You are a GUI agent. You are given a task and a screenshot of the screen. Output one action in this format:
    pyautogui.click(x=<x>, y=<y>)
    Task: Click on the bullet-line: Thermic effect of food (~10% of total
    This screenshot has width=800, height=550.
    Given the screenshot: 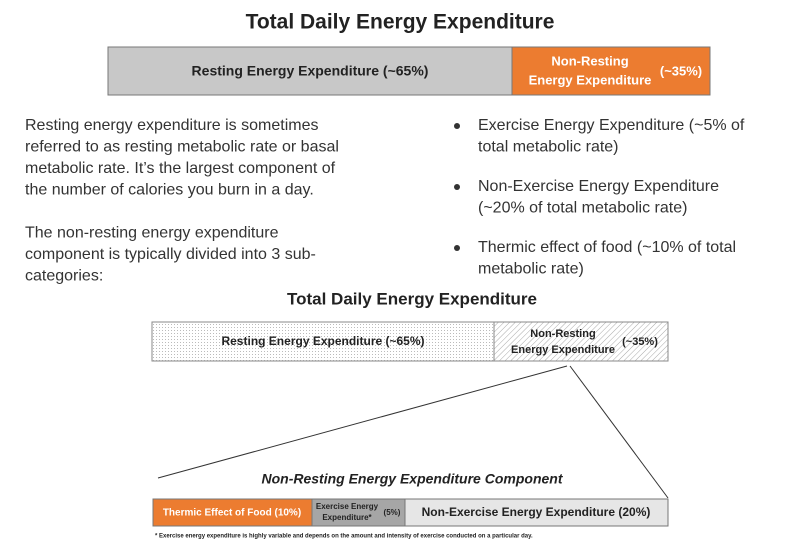 What is the action you would take?
    pyautogui.click(x=607, y=247)
    